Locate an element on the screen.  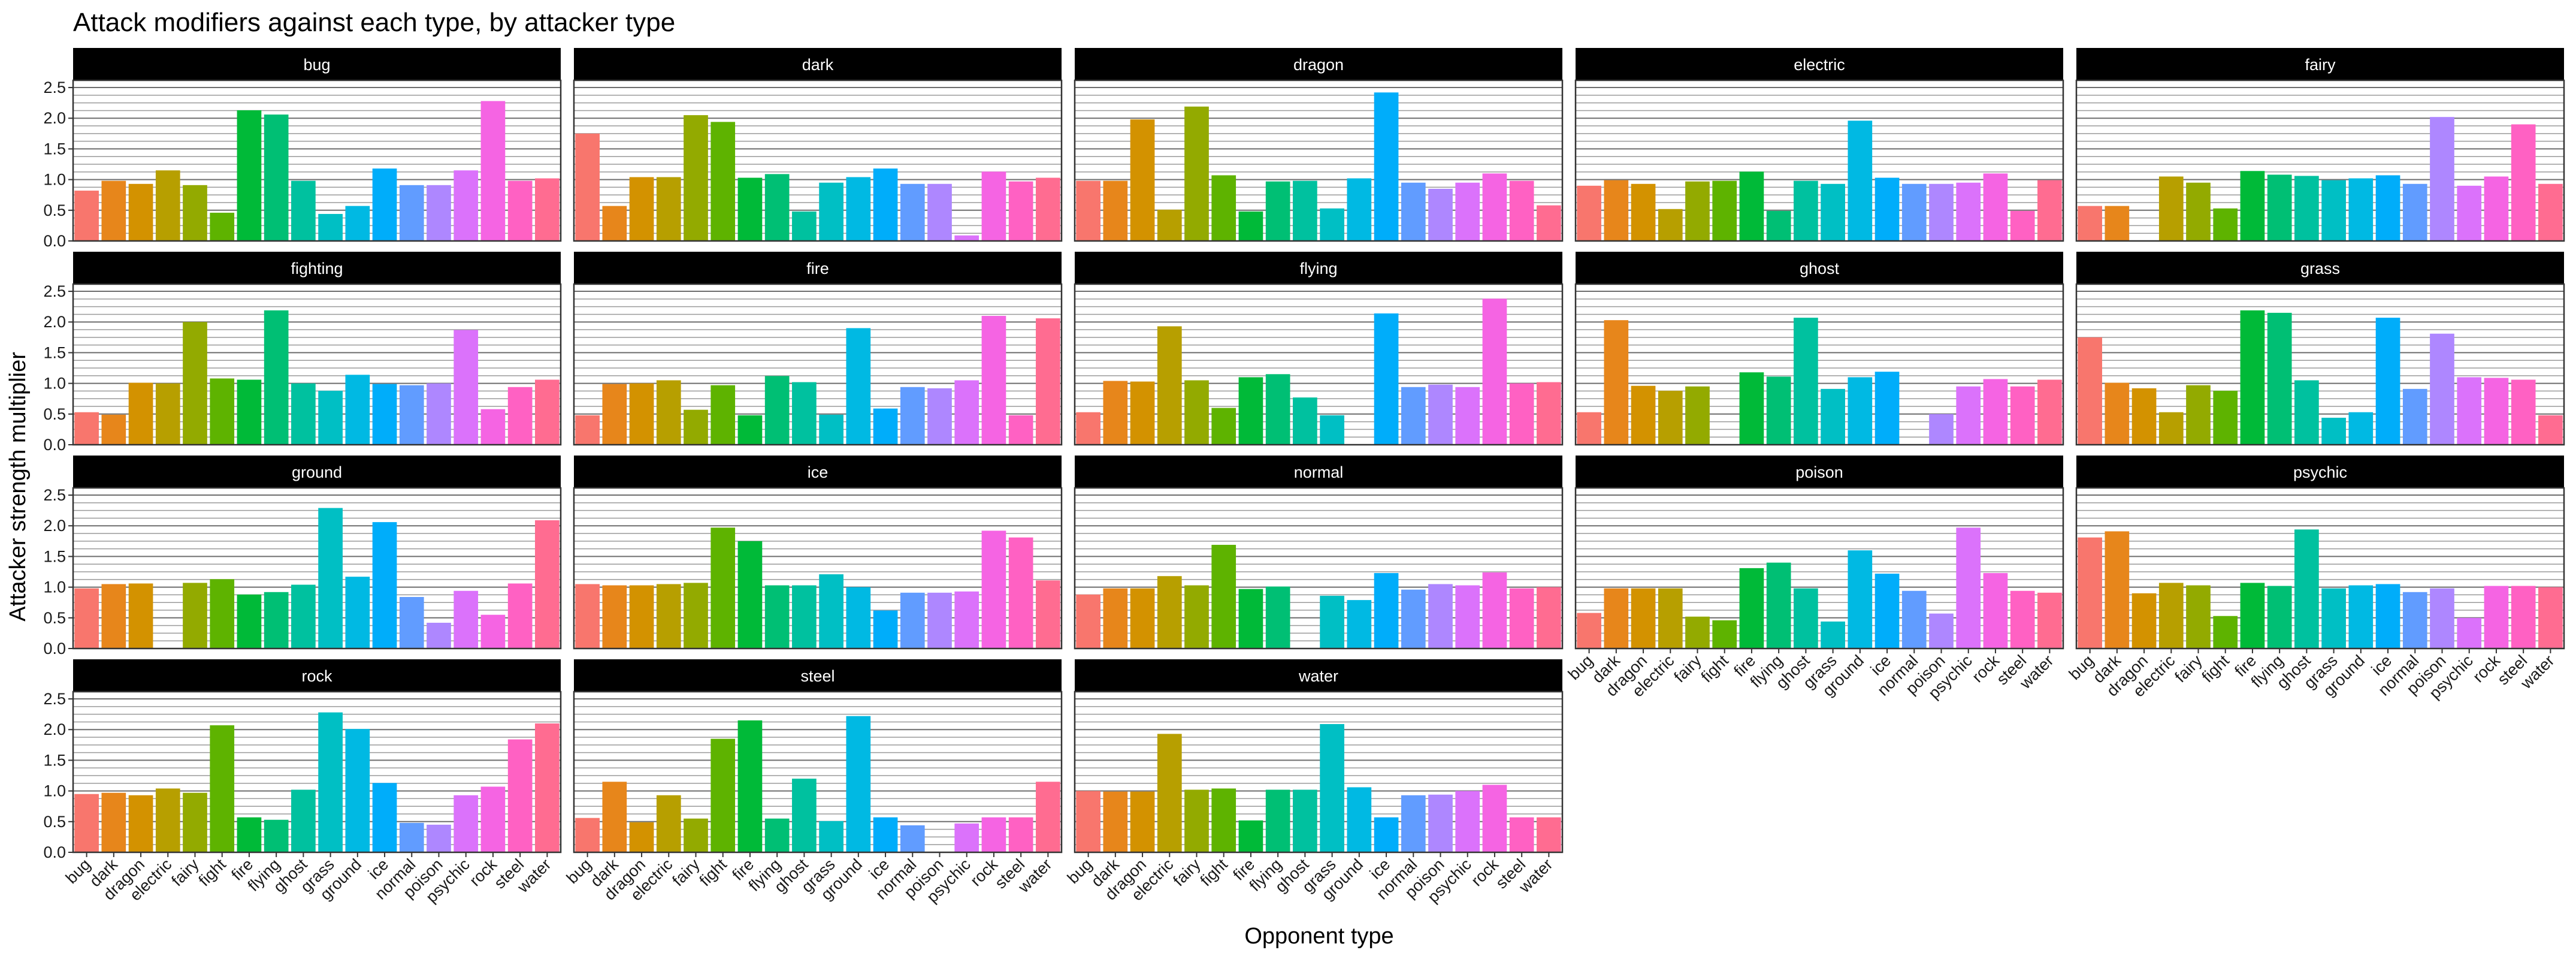
bar-bug-vs-psychic is located at coordinates (466, 205).